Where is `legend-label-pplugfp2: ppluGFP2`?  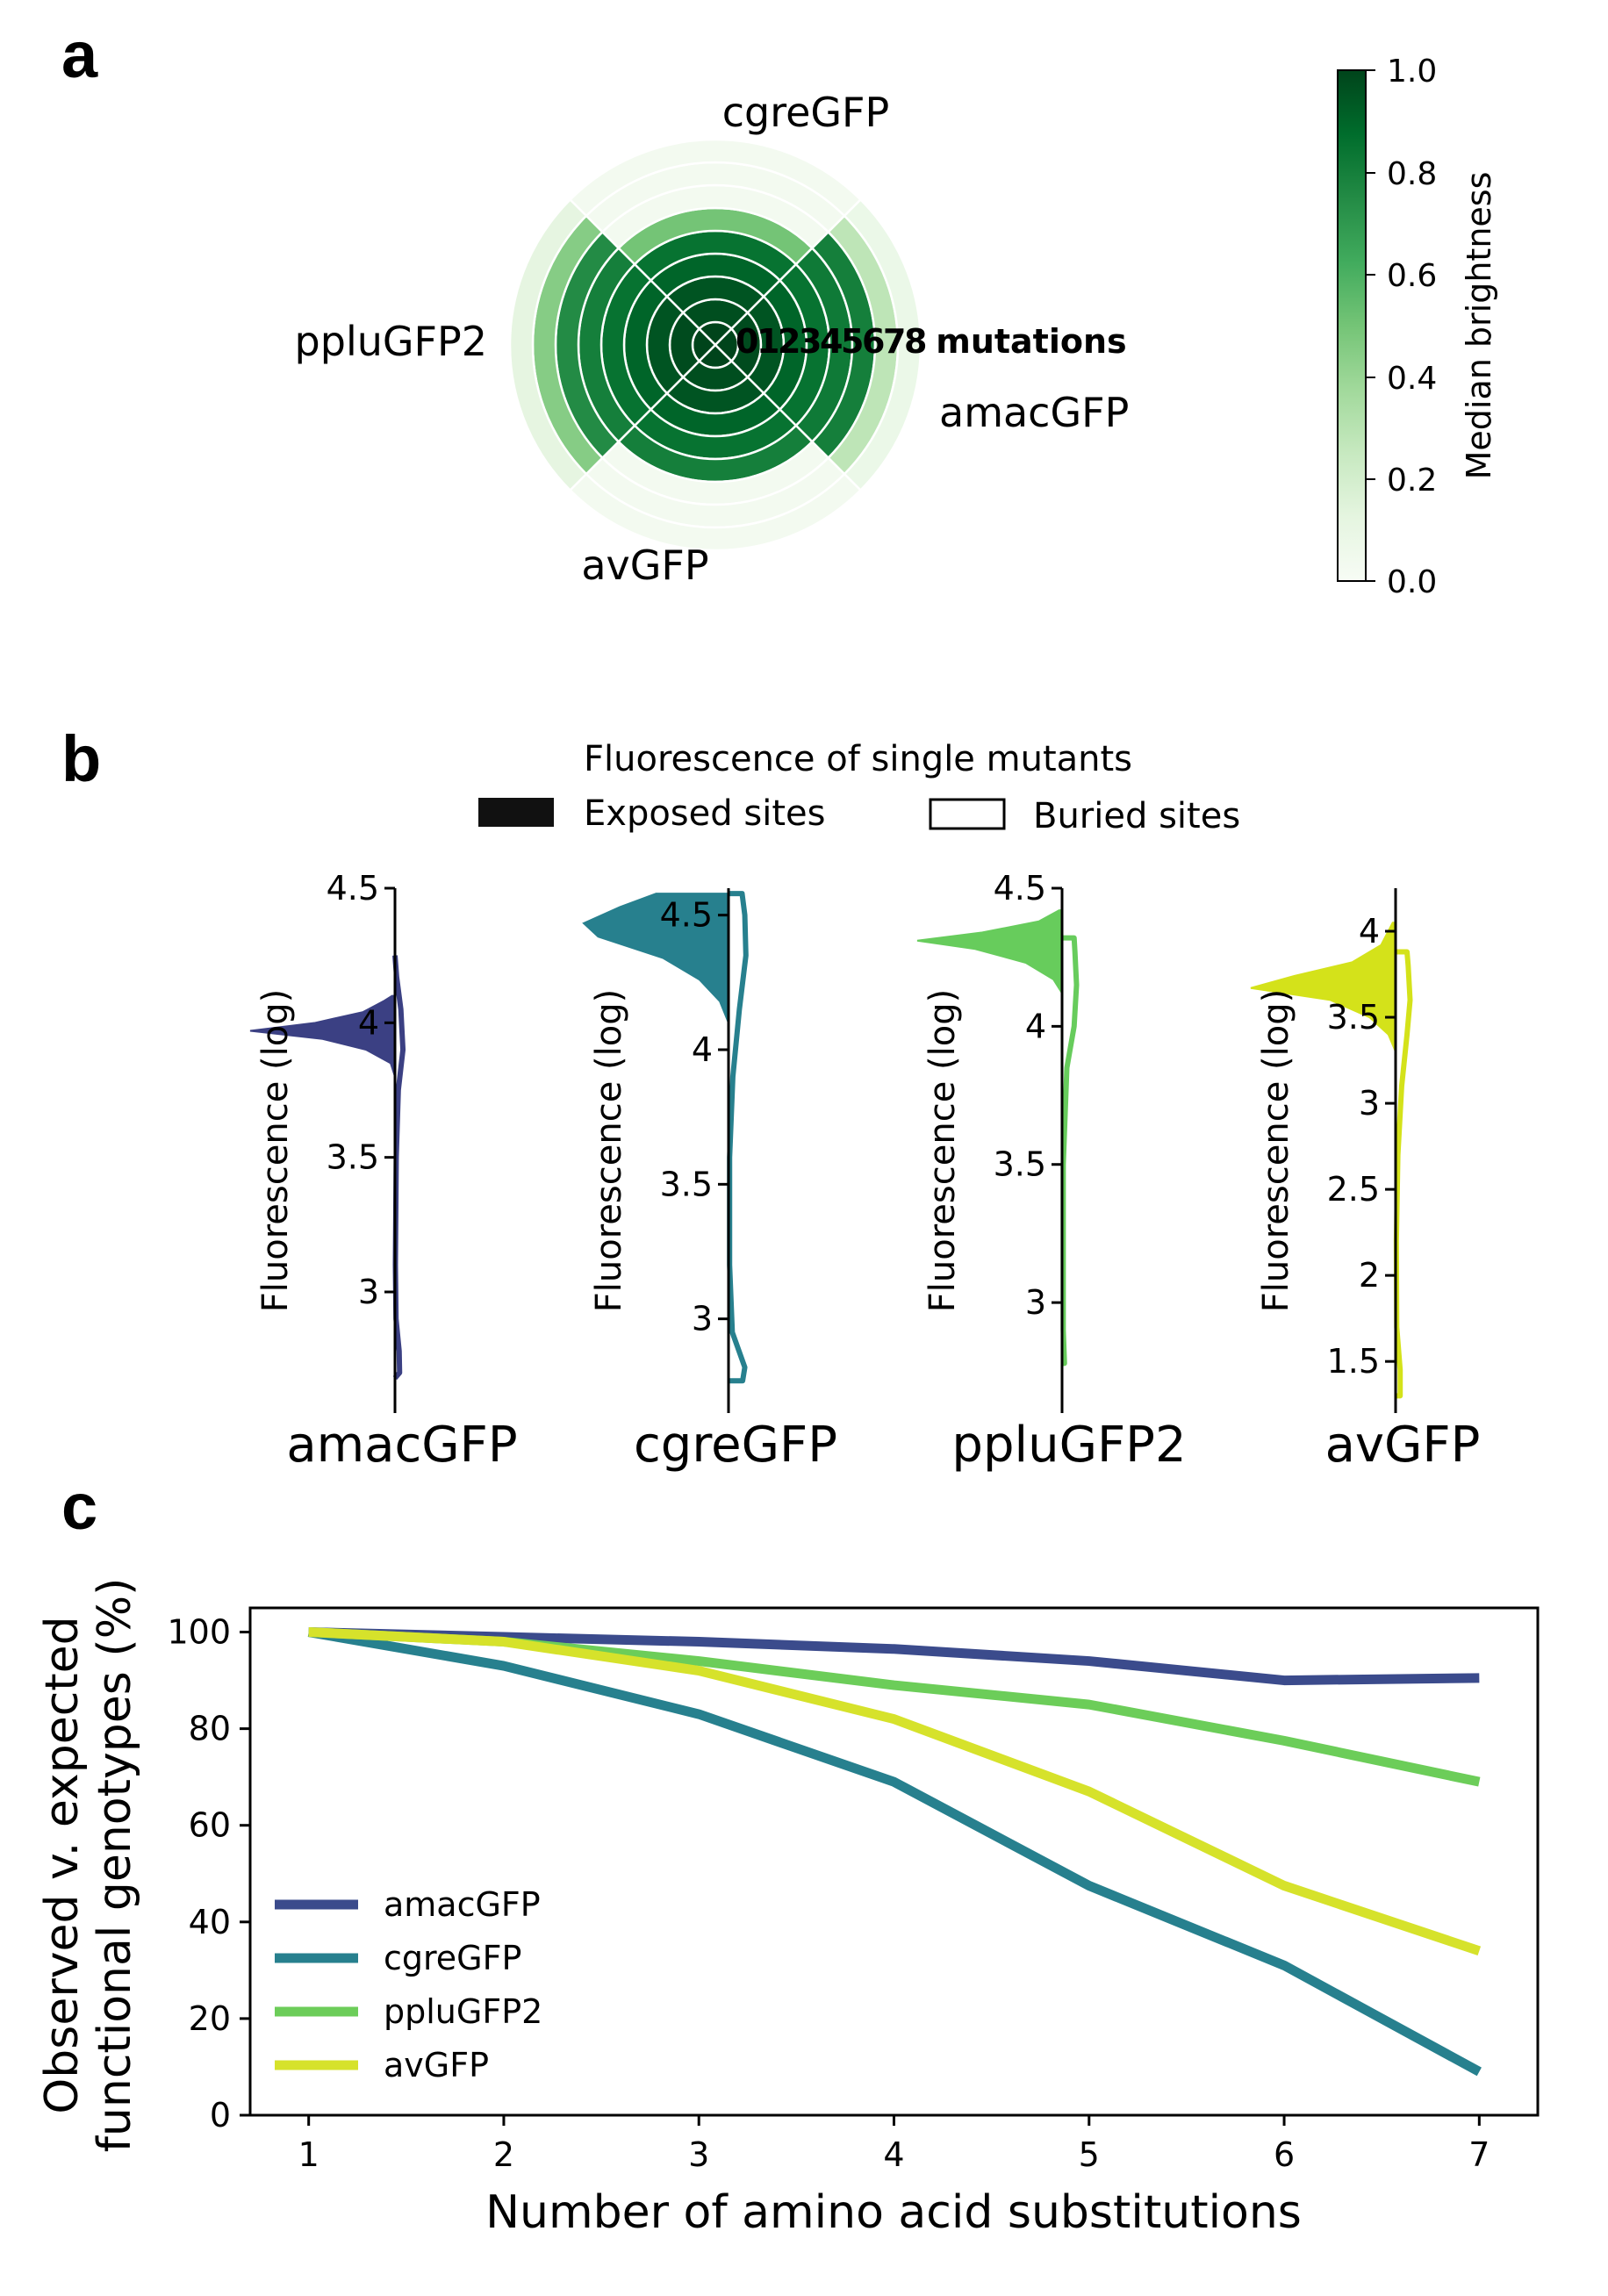 legend-label-pplugfp2: ppluGFP2 is located at coordinates (463, 2011).